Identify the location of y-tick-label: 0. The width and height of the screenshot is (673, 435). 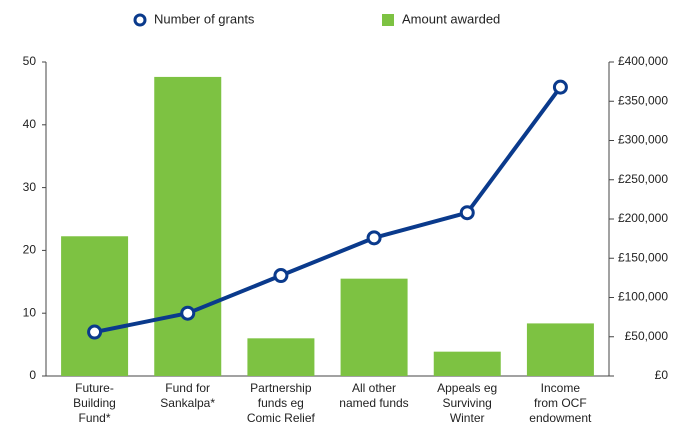
(32, 375).